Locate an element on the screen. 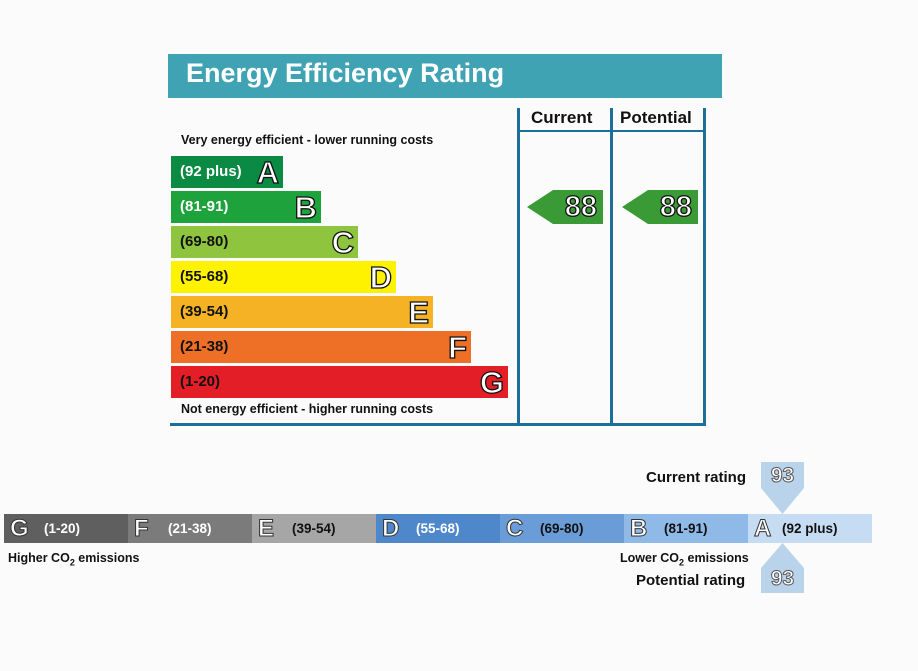 The height and width of the screenshot is (671, 918). band-letter: F is located at coordinates (457, 347).